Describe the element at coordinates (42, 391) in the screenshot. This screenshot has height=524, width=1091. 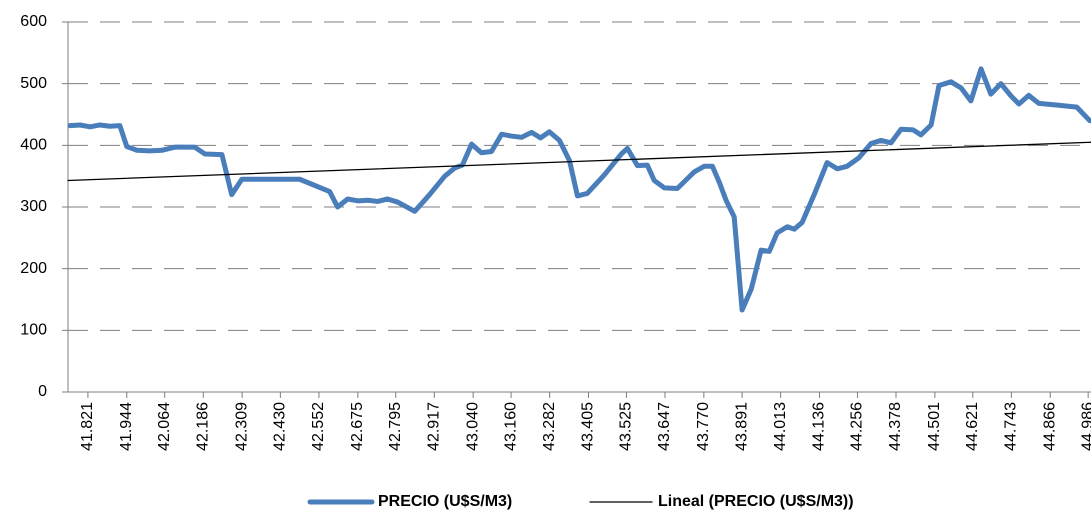
I see `y-tick-label: 0` at that location.